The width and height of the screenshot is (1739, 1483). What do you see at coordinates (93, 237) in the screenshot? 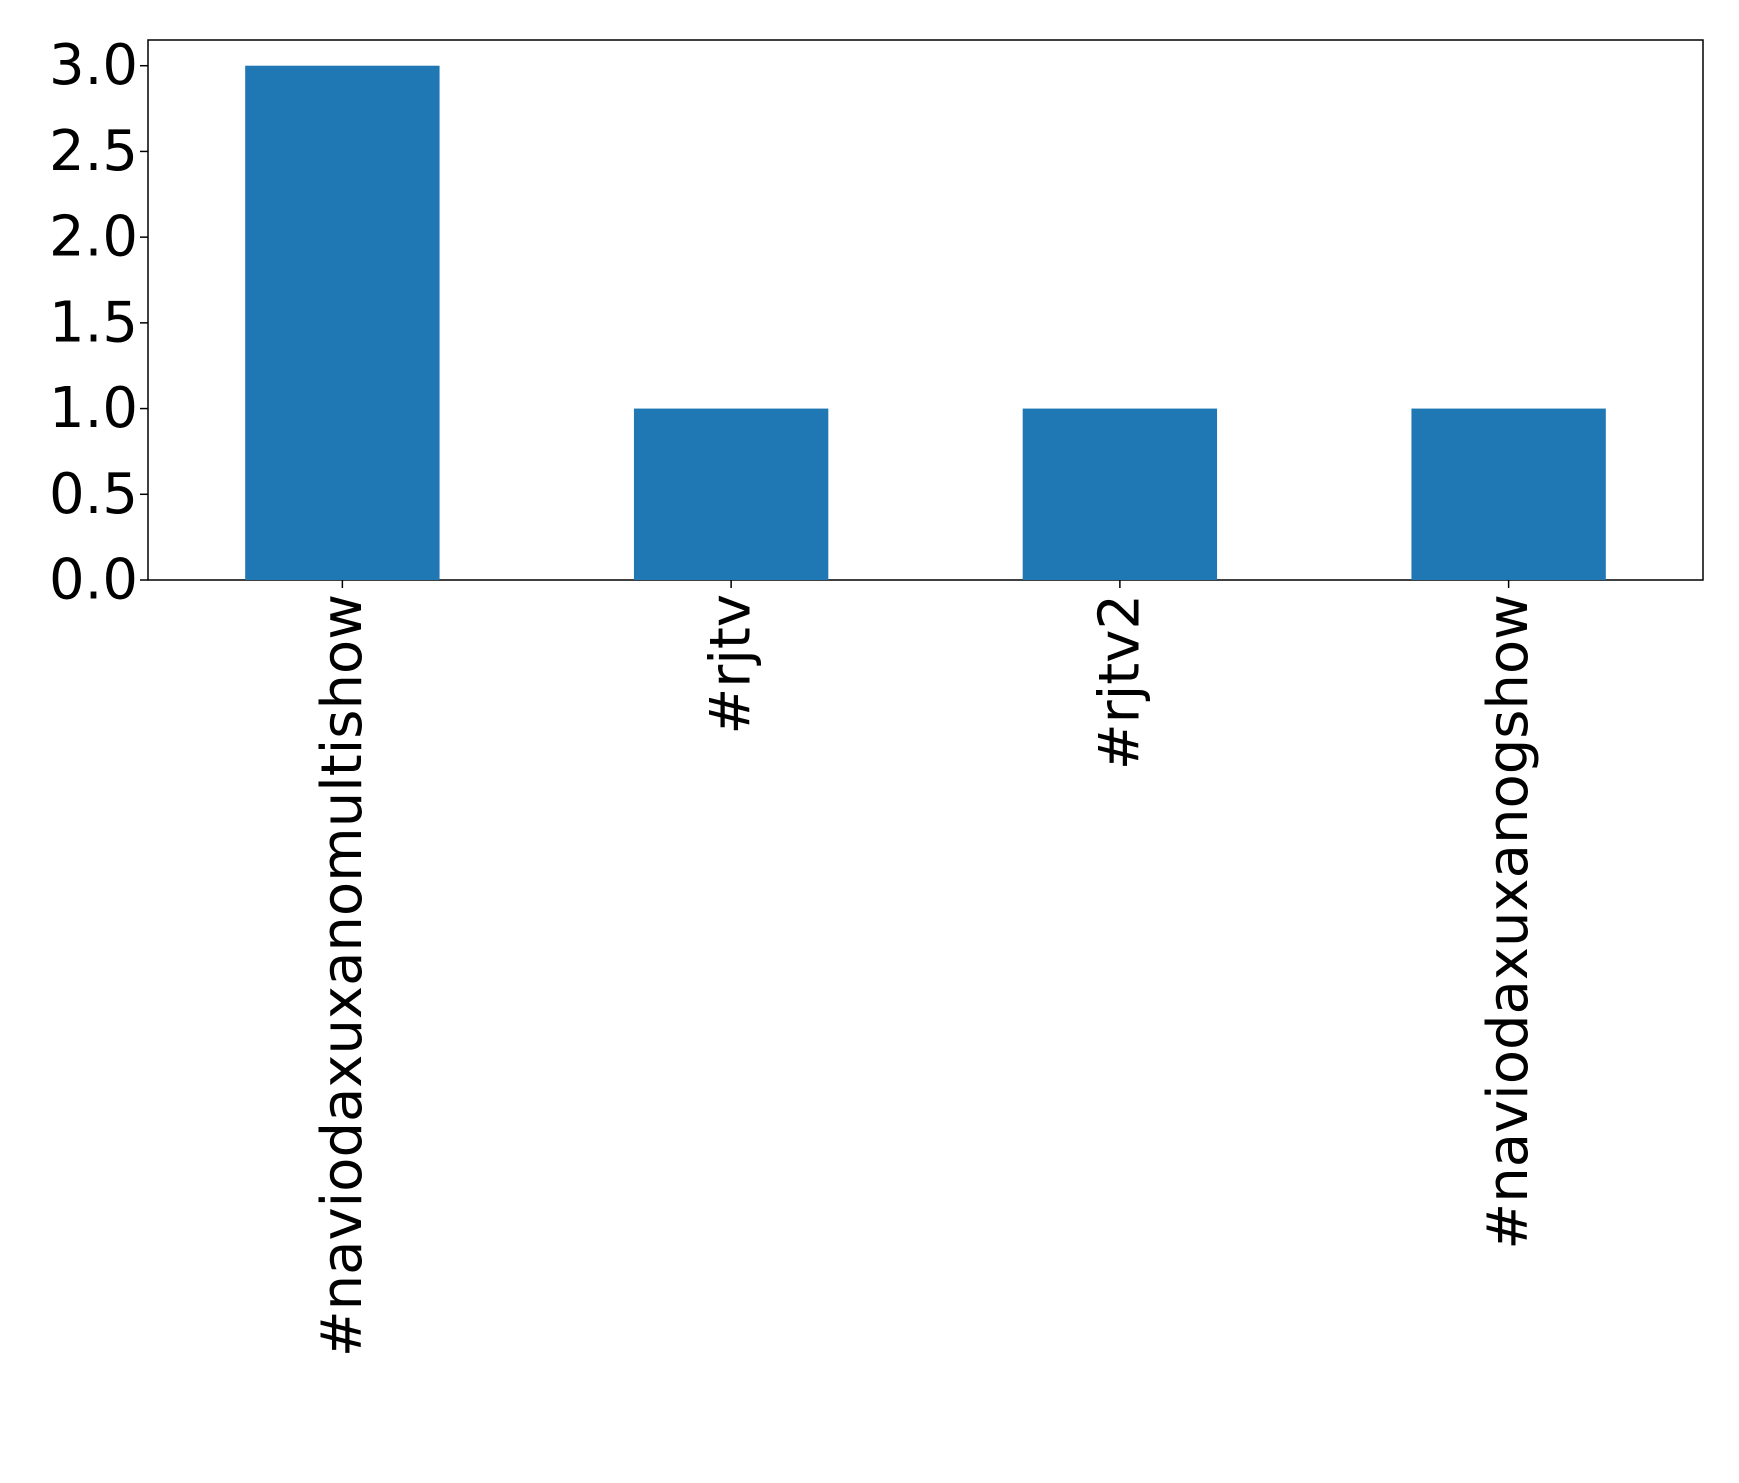
I see `y-tick-label: 2.0` at bounding box center [93, 237].